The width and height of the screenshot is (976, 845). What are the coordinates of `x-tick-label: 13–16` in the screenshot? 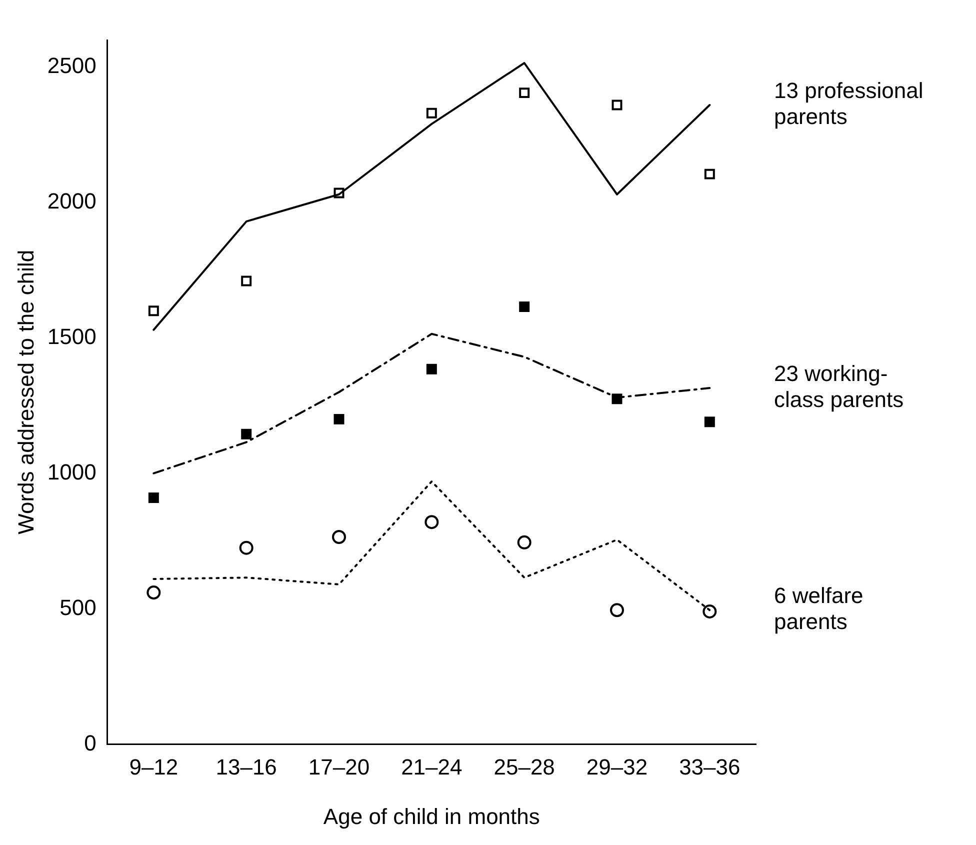 It's located at (246, 767).